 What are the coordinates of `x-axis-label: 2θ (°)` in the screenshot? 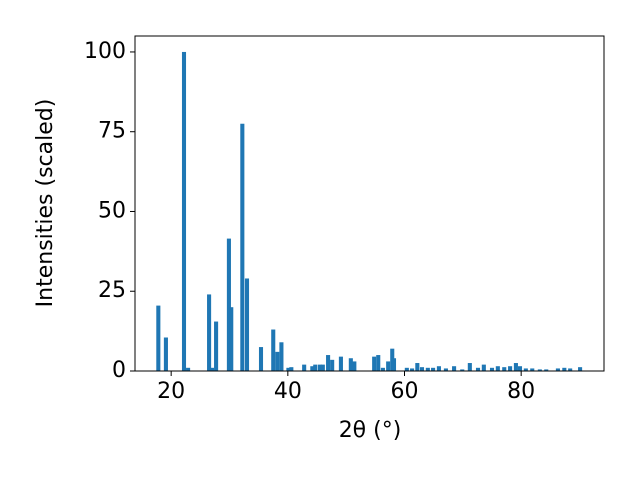 It's located at (370, 430).